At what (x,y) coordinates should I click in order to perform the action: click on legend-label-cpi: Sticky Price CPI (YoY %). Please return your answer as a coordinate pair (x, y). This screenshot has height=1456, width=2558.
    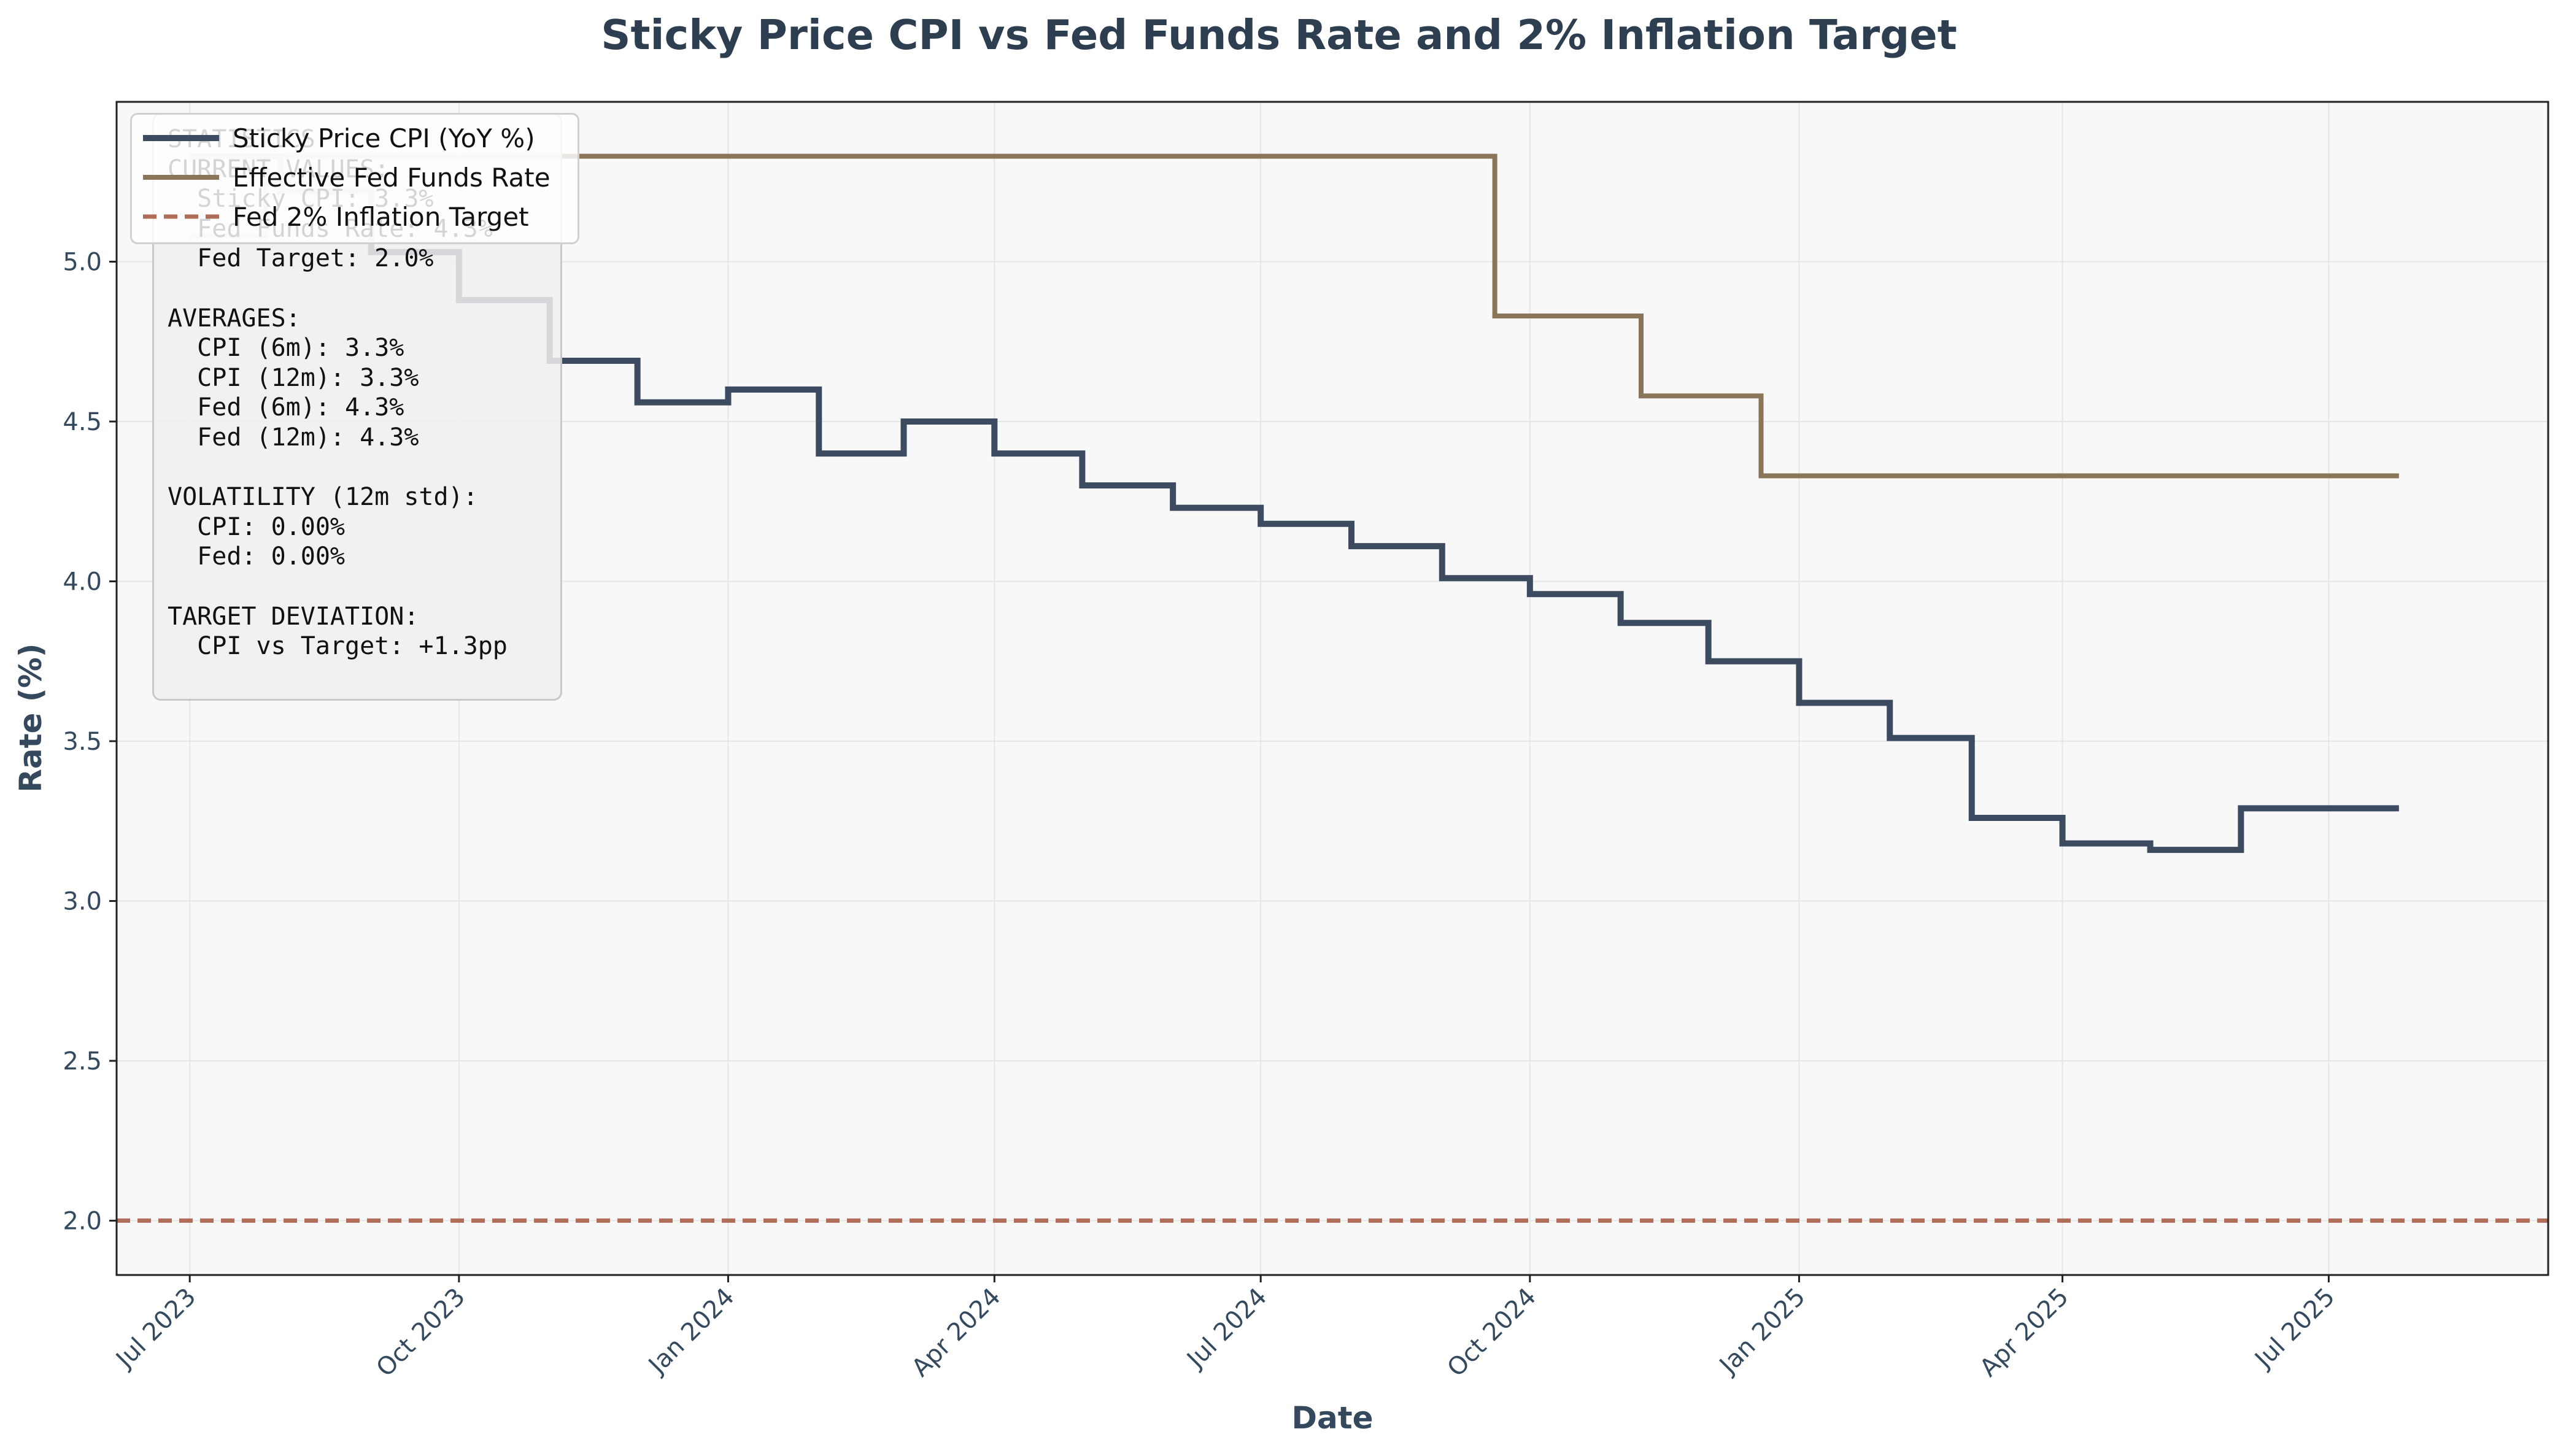
    Looking at the image, I should click on (384, 138).